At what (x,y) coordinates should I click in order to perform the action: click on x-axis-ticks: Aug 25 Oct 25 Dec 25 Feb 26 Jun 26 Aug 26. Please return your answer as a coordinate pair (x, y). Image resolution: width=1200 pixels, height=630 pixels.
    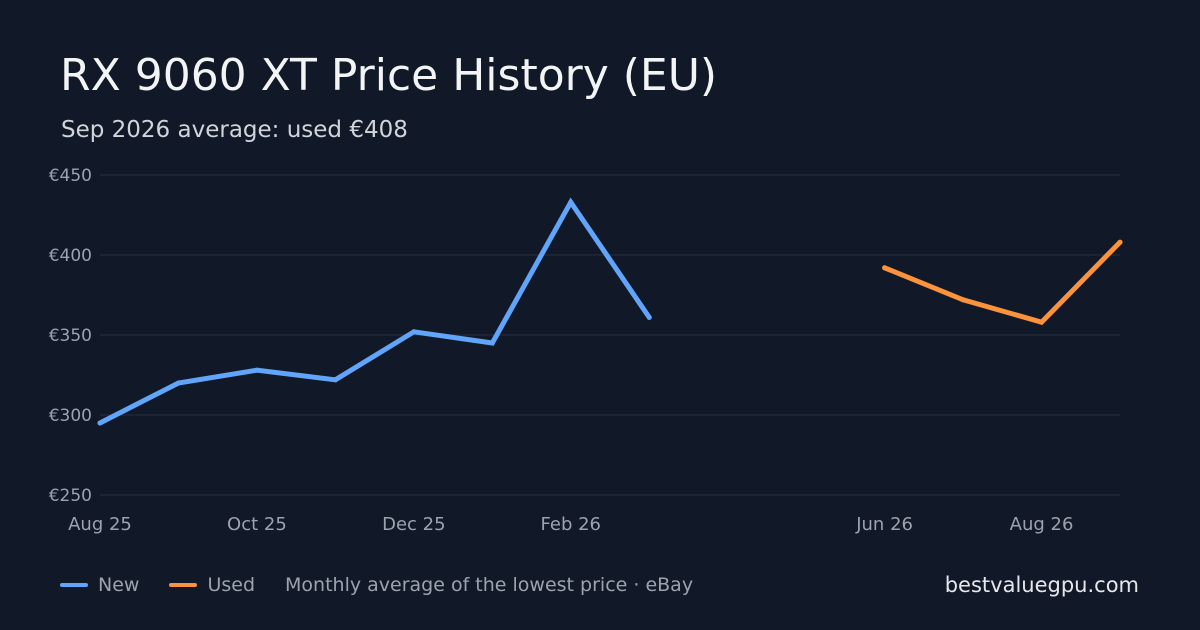
    Looking at the image, I should click on (570, 524).